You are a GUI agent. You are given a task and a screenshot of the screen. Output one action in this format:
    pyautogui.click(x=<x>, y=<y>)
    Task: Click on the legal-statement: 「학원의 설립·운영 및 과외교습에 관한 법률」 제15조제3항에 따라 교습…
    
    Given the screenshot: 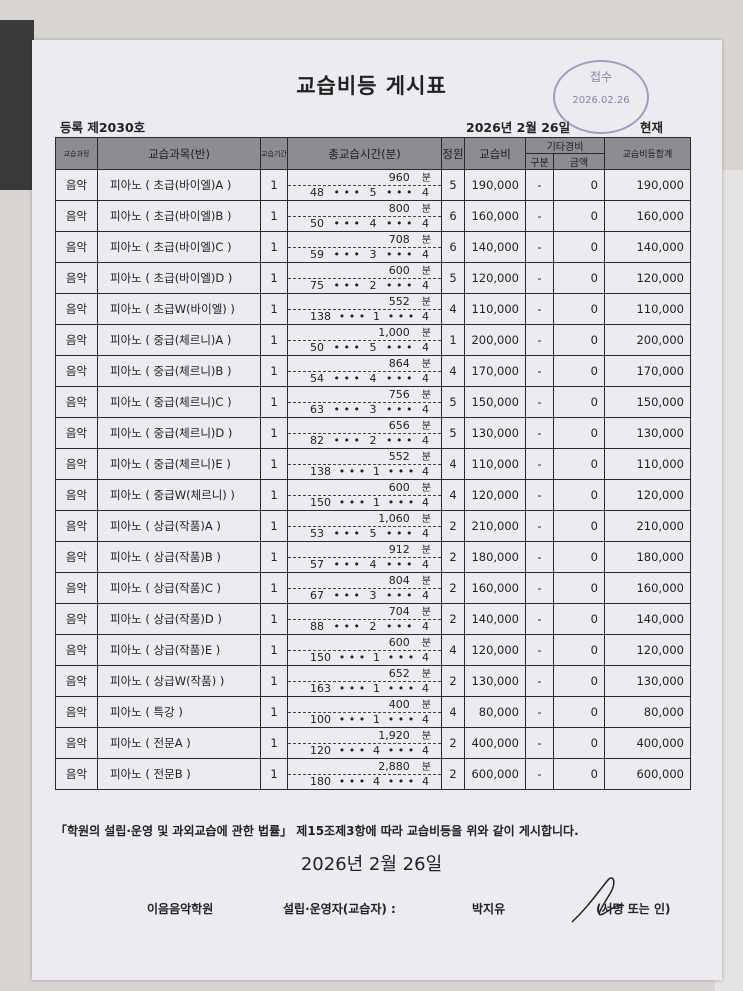 What is the action you would take?
    pyautogui.click(x=317, y=831)
    